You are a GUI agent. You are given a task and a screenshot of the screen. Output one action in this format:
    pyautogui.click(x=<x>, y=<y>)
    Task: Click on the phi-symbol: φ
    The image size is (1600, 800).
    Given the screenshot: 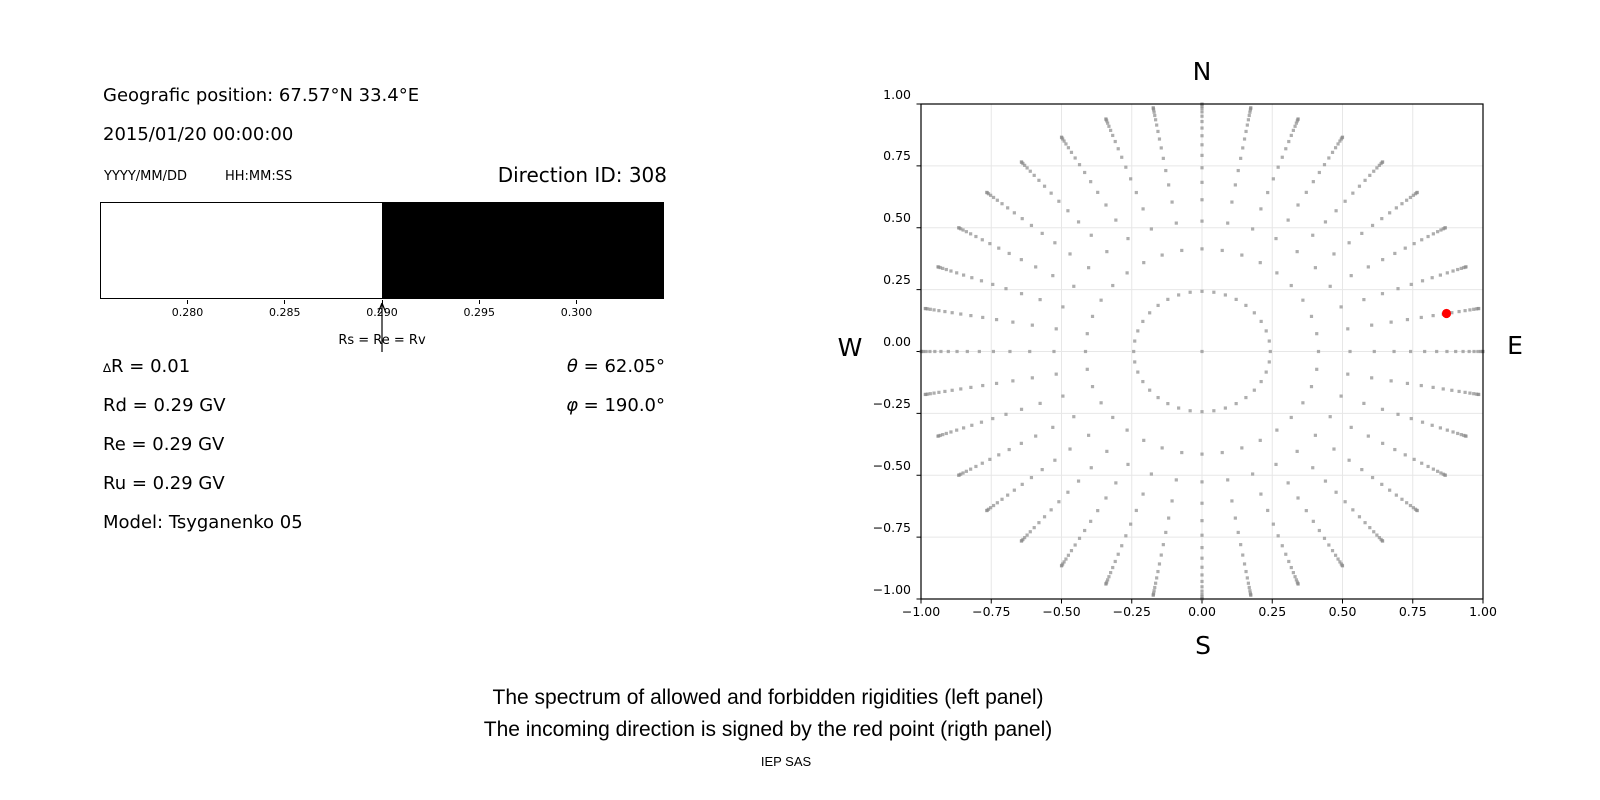 What is the action you would take?
    pyautogui.click(x=572, y=405)
    